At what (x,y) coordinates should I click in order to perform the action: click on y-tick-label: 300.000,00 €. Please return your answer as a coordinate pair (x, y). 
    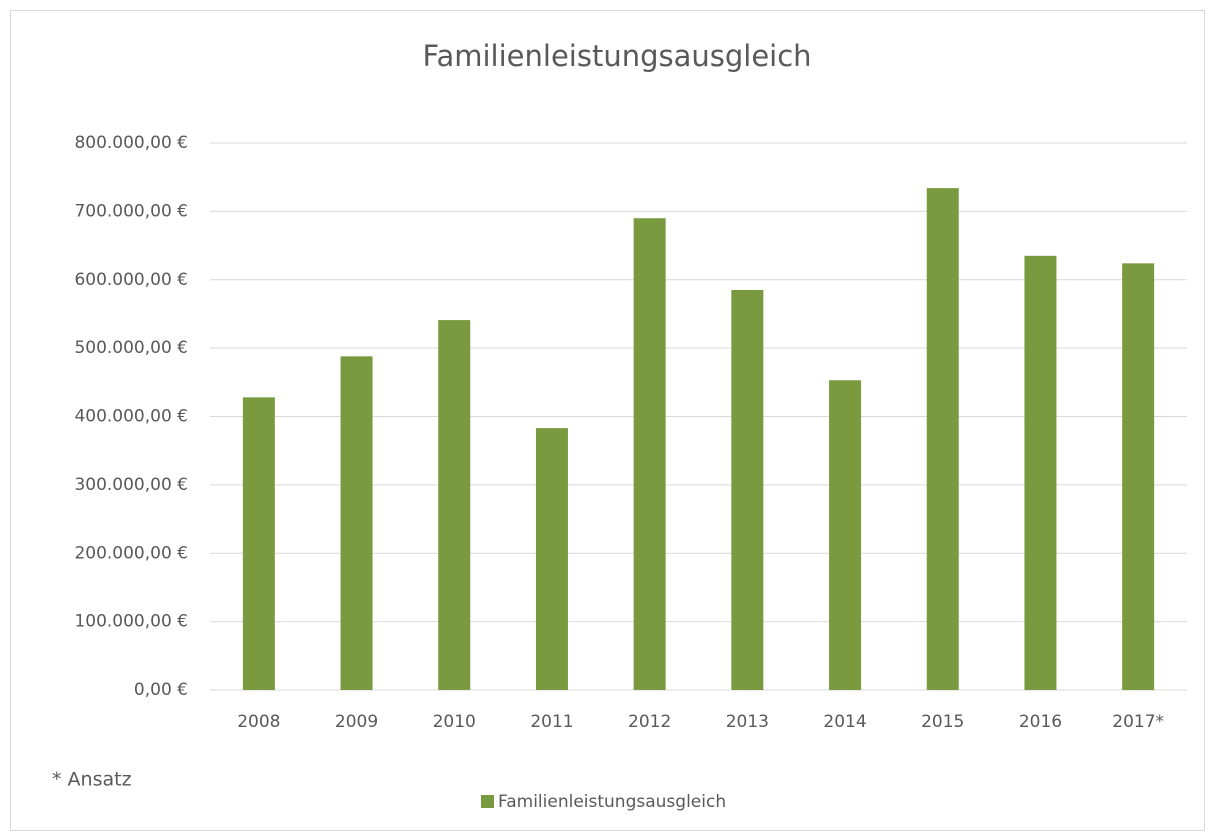
    Looking at the image, I should click on (131, 485).